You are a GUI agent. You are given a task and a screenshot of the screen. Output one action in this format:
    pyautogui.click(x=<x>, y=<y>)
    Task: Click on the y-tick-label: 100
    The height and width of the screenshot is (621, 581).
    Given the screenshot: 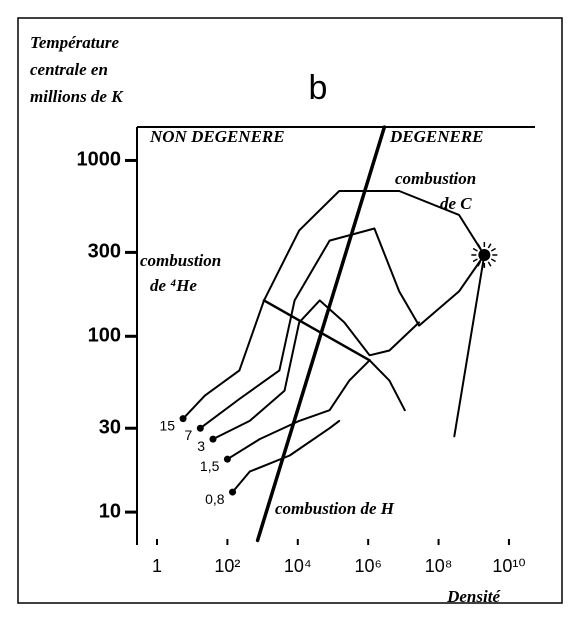 What is the action you would take?
    pyautogui.click(x=104, y=336)
    